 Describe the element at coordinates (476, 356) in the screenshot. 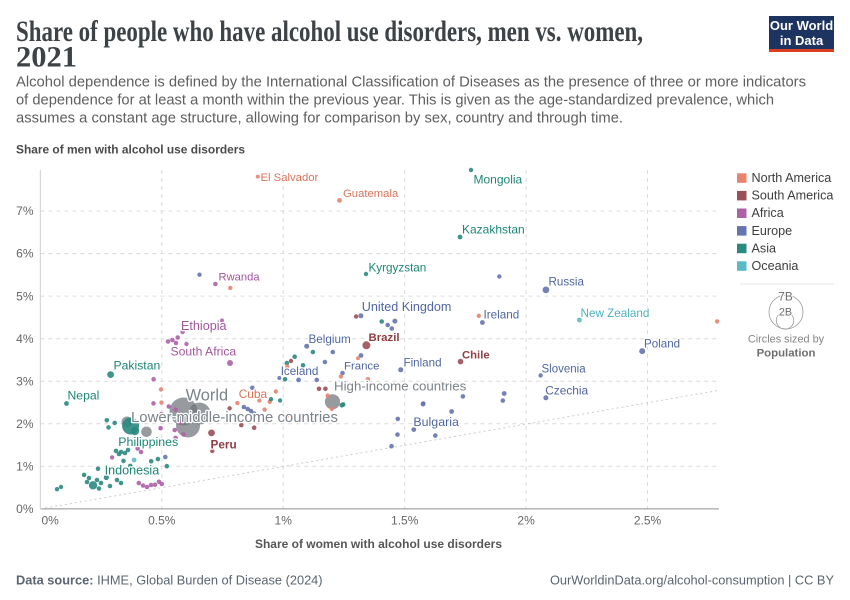

I see `svg-text: Chile` at that location.